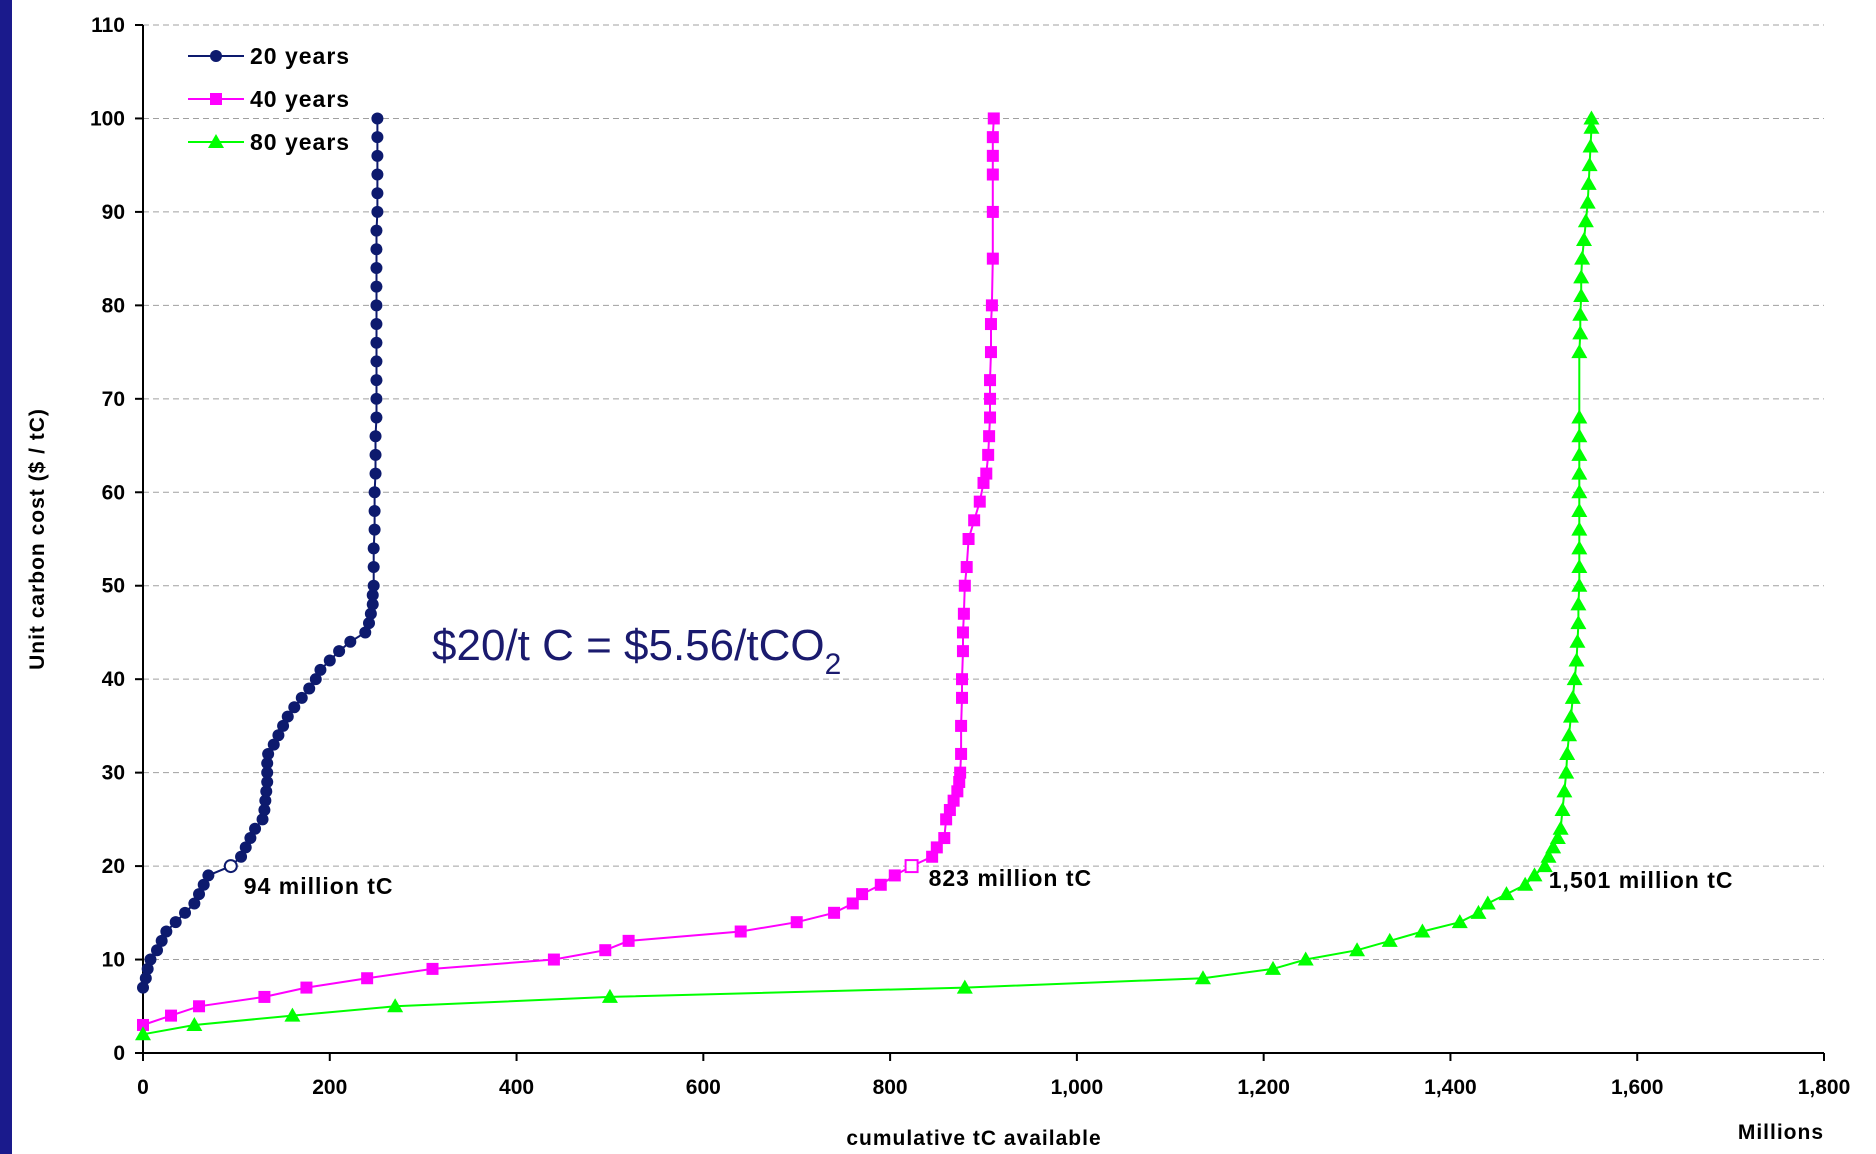  What do you see at coordinates (703, 1087) in the screenshot?
I see `x-tick-label: 600` at bounding box center [703, 1087].